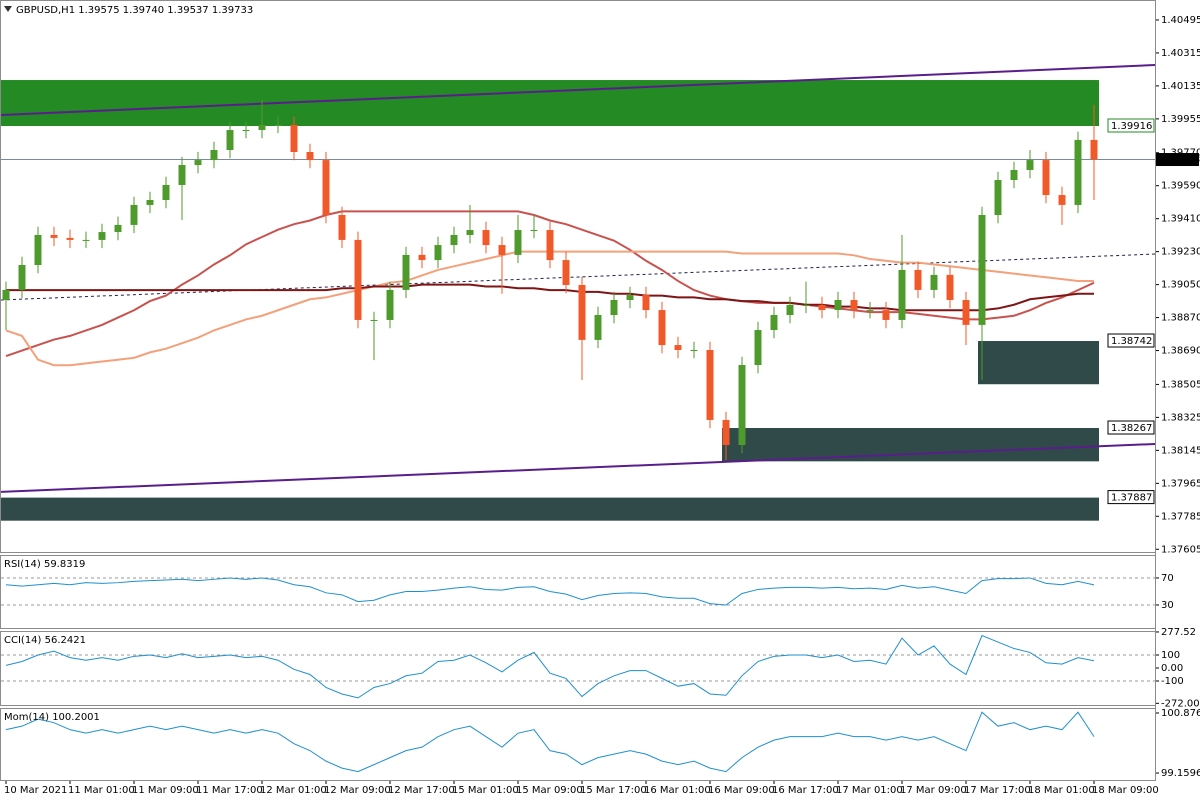  I want to click on y-tick-label: 1.39230, so click(1180, 252).